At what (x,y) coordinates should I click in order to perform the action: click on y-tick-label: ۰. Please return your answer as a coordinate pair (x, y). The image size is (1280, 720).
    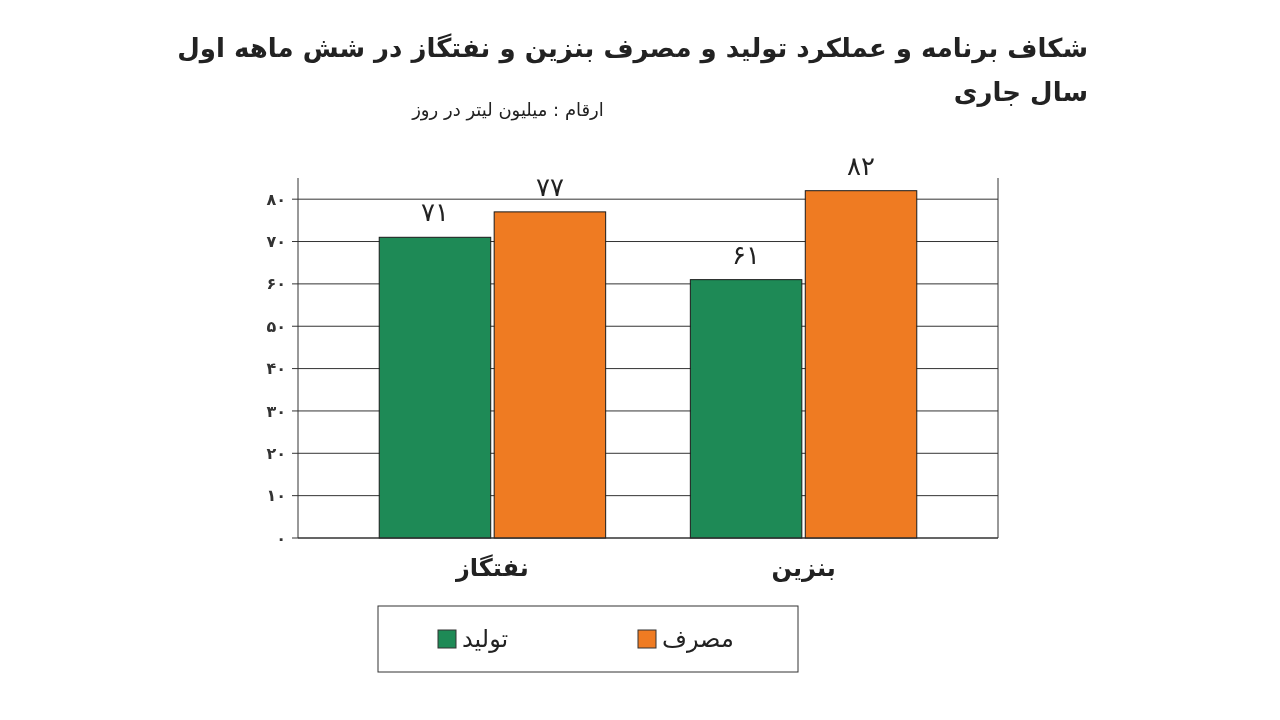
    Looking at the image, I should click on (281, 538).